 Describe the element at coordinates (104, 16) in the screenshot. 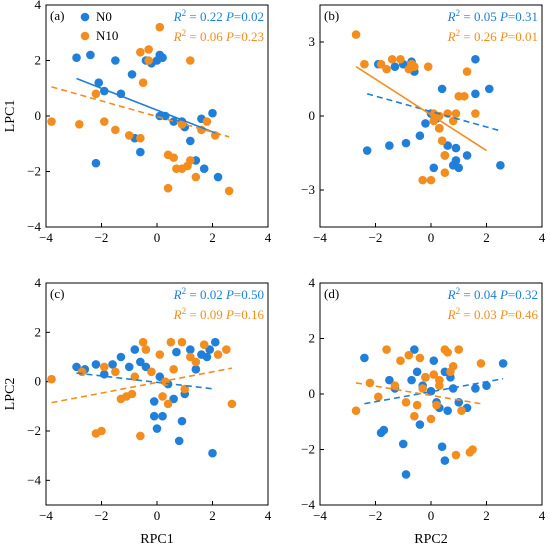

I see `legend-label-n0: N0` at that location.